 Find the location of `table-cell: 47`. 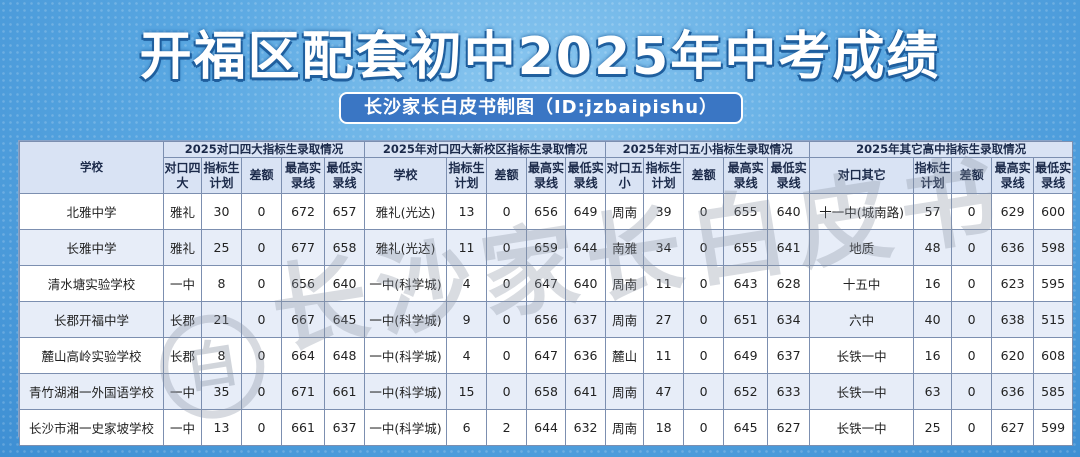

table-cell: 47 is located at coordinates (664, 391).